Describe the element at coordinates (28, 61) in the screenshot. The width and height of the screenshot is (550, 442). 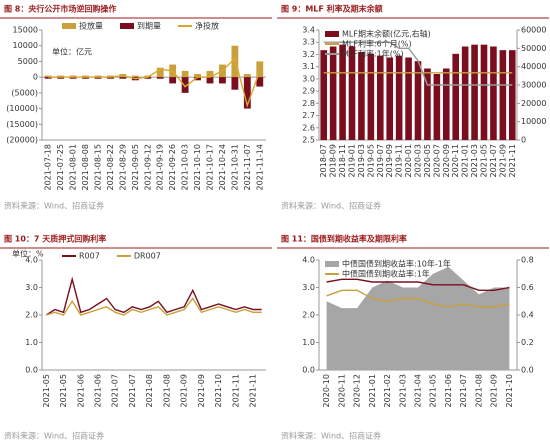
I see `y-tick-label: 5000` at that location.